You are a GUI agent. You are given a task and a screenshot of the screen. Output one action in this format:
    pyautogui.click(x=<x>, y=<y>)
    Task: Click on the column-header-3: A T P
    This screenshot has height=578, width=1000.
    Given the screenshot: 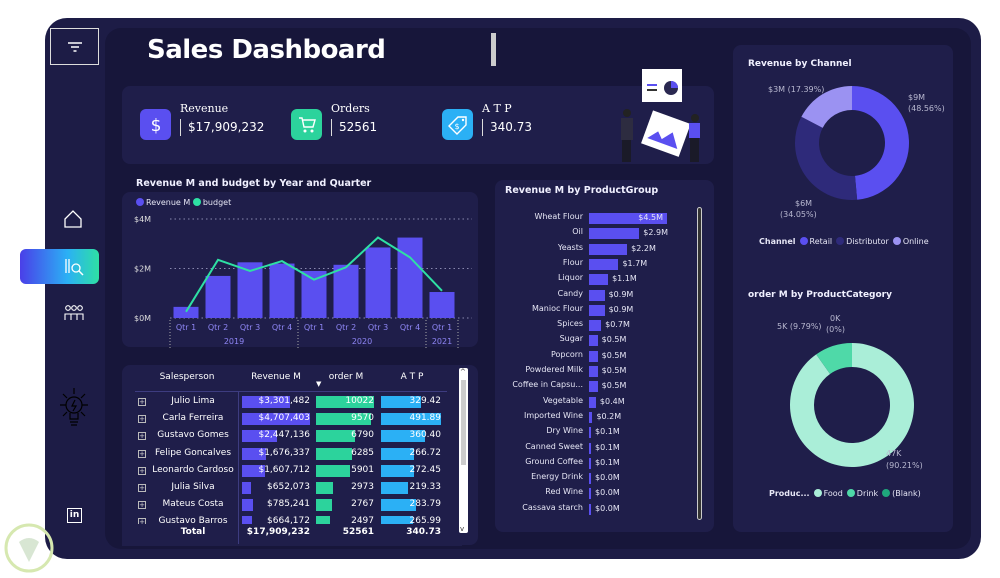 What is the action you would take?
    pyautogui.click(x=412, y=377)
    